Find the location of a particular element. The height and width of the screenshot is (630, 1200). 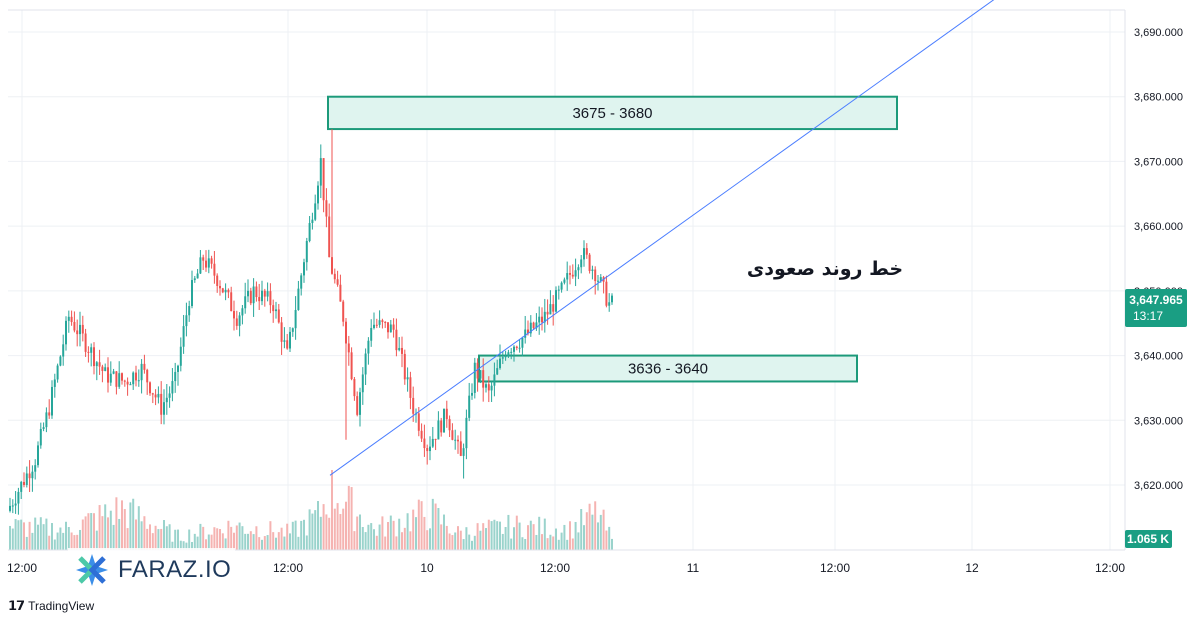

y-tick-label: 3,690.000 is located at coordinates (1158, 33).